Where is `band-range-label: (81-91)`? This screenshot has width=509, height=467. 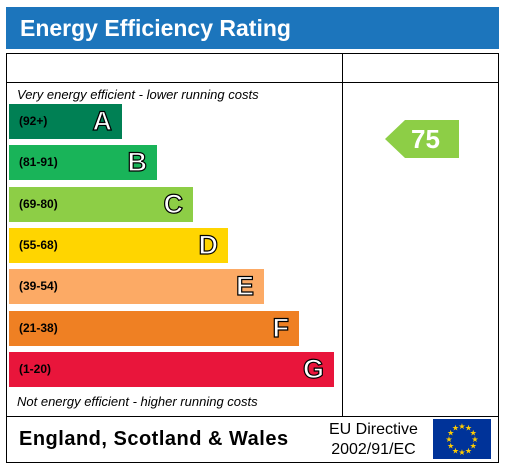 band-range-label: (81-91) is located at coordinates (38, 162).